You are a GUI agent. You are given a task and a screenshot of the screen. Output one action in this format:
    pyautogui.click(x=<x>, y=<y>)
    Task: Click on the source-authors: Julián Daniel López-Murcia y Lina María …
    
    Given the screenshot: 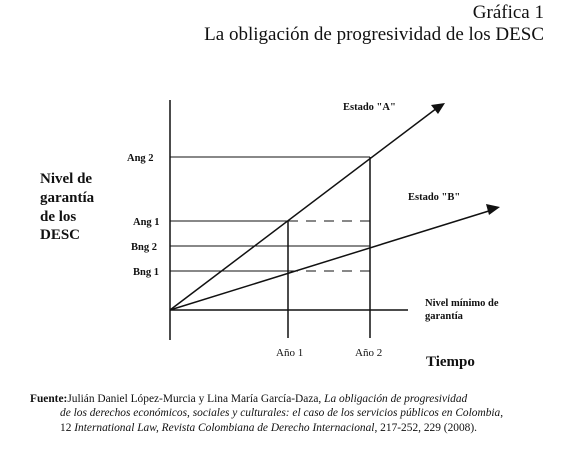 What is the action you would take?
    pyautogui.click(x=196, y=399)
    